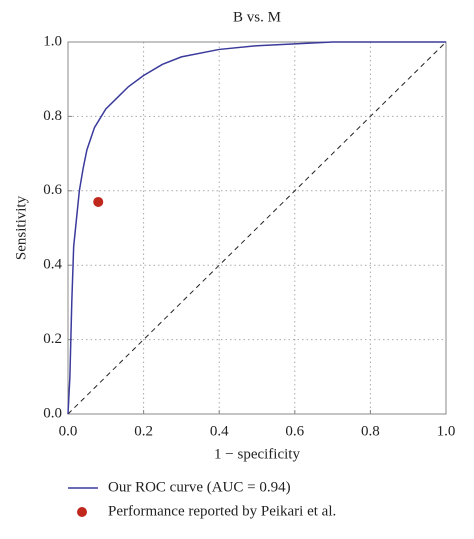 The height and width of the screenshot is (539, 474). What do you see at coordinates (257, 17) in the screenshot?
I see `chart-title: B vs. M` at bounding box center [257, 17].